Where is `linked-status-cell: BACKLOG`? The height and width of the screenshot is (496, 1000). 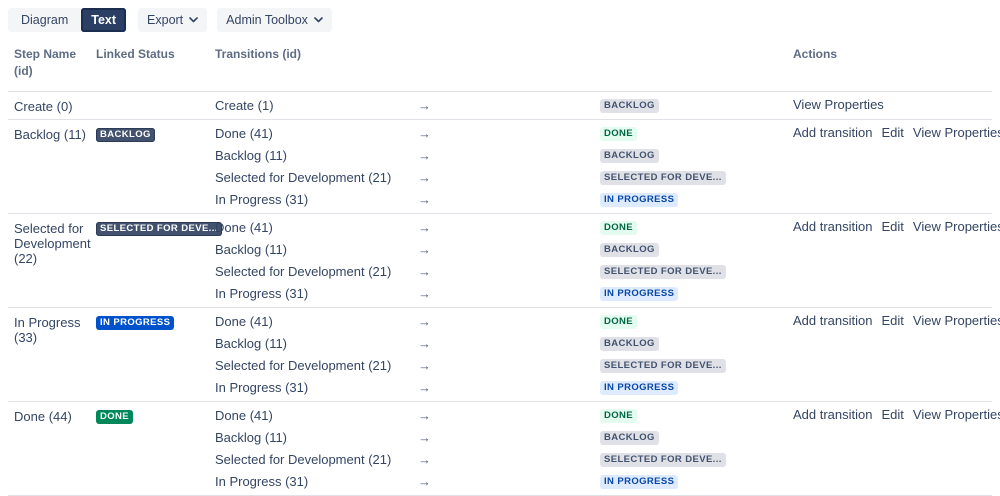 linked-status-cell: BACKLOG is located at coordinates (155, 166).